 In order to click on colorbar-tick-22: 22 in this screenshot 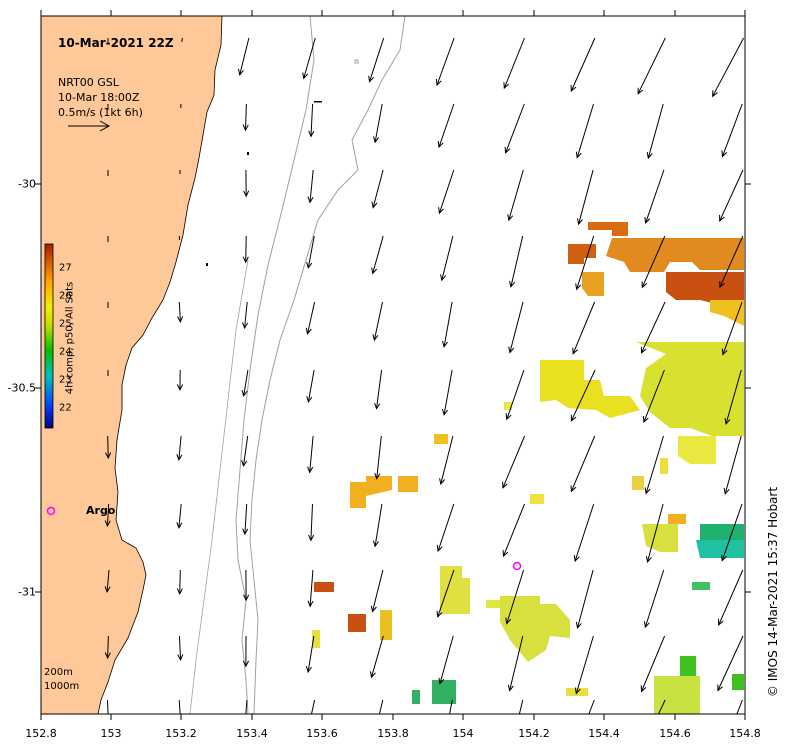, I will do `click(65, 408)`.